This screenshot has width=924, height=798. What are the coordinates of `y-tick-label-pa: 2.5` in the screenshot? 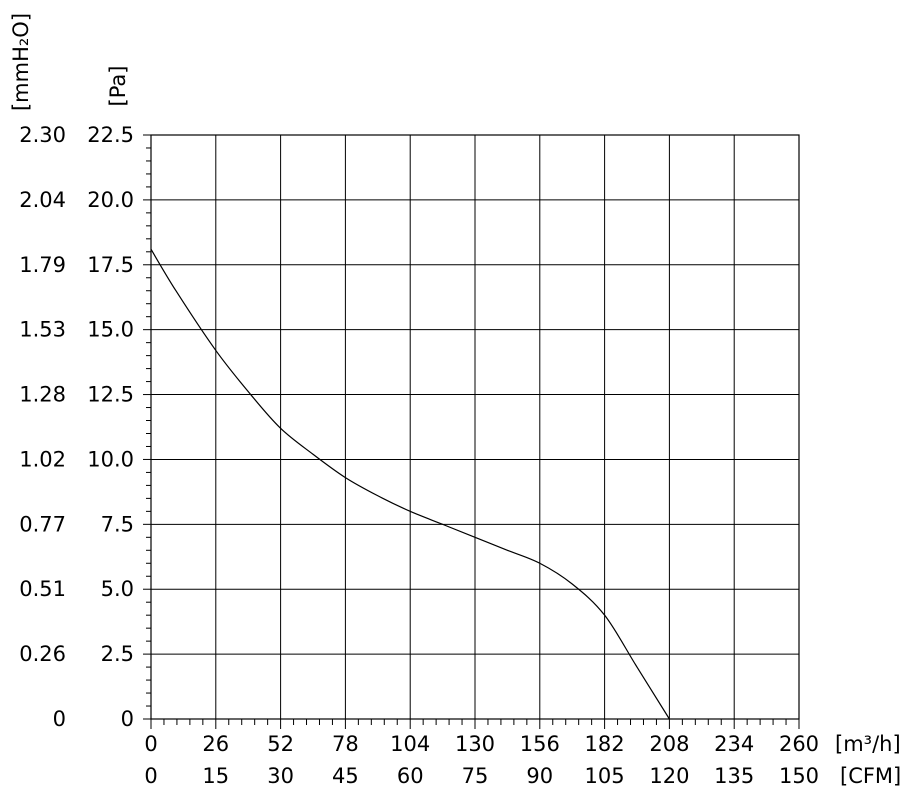 It's located at (117, 654).